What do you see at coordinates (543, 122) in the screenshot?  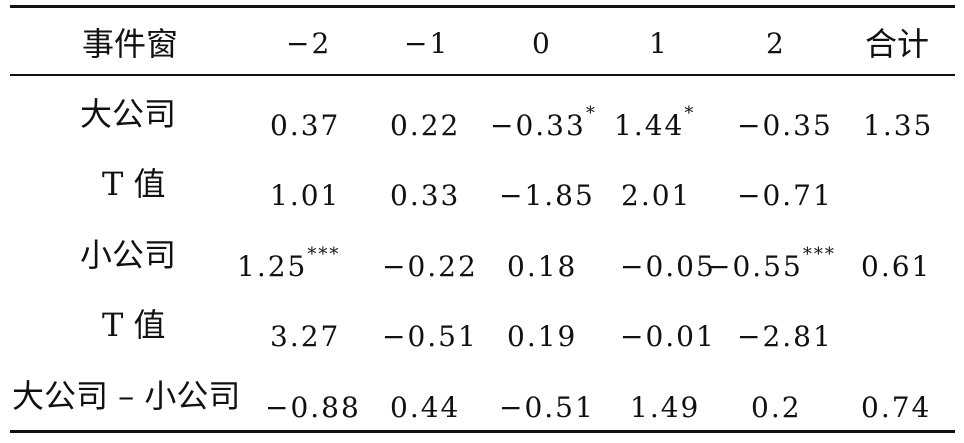 I see `table-cell: −0.33*` at bounding box center [543, 122].